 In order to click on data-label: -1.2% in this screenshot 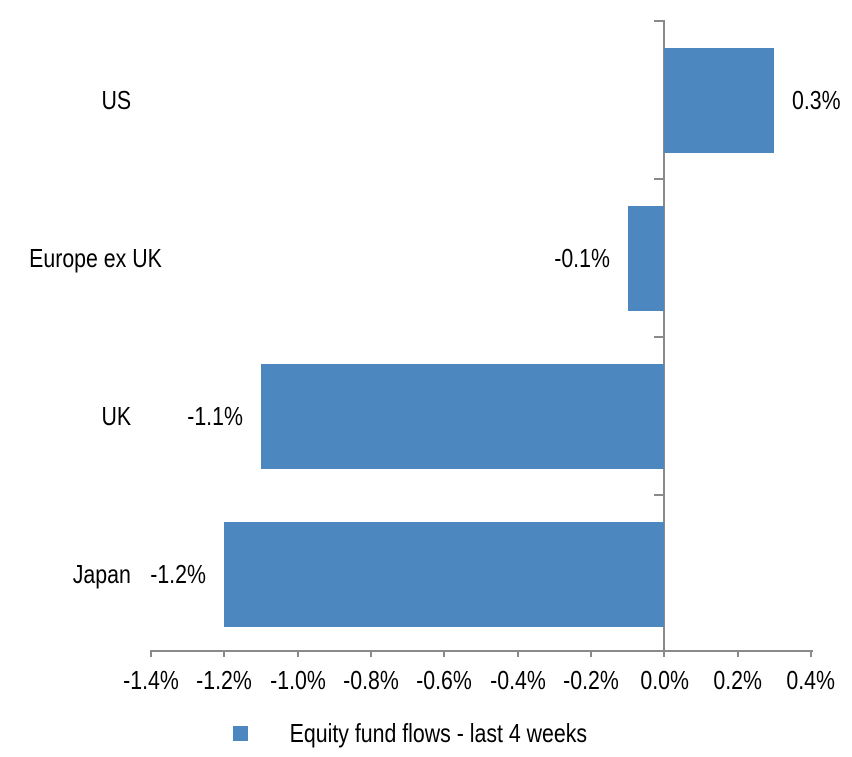, I will do `click(178, 574)`.